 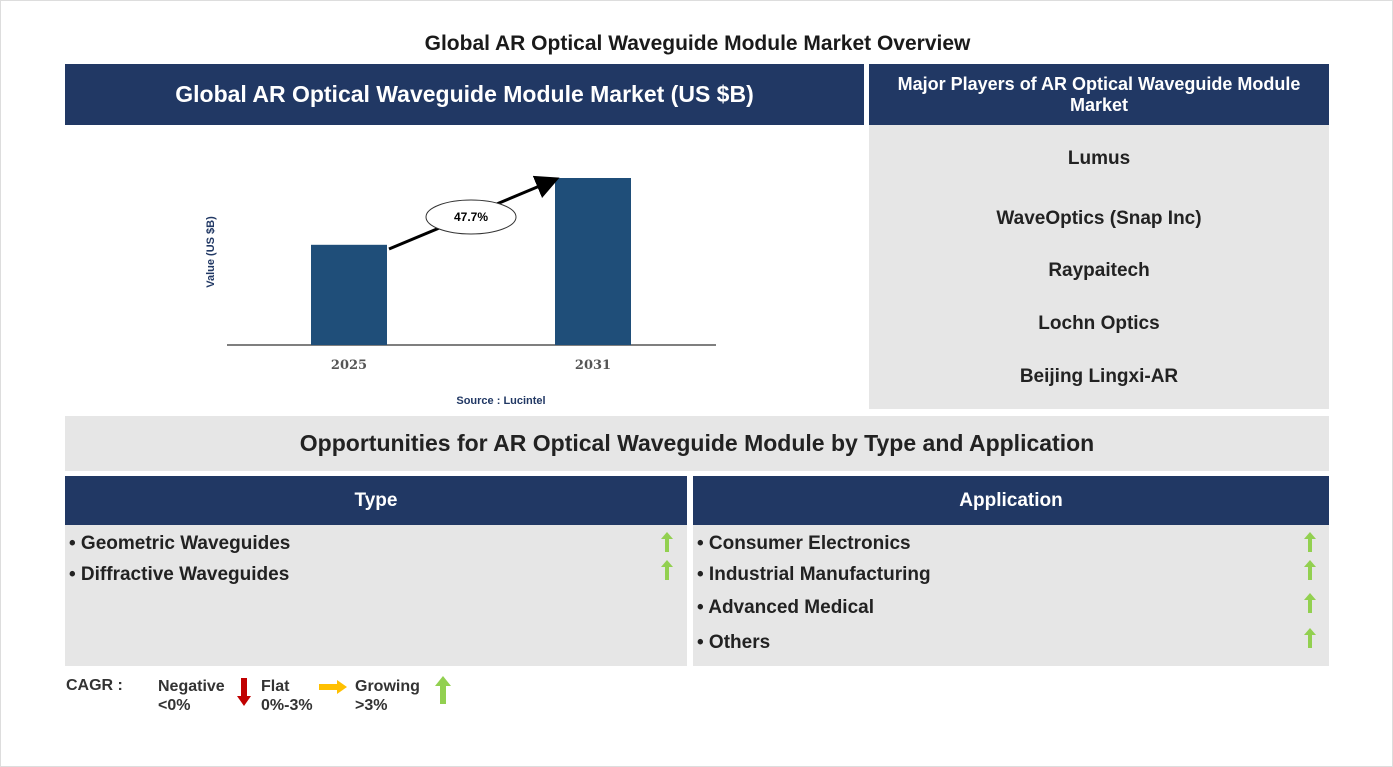 What do you see at coordinates (387, 686) in the screenshot?
I see `legend-growing-label: Growing` at bounding box center [387, 686].